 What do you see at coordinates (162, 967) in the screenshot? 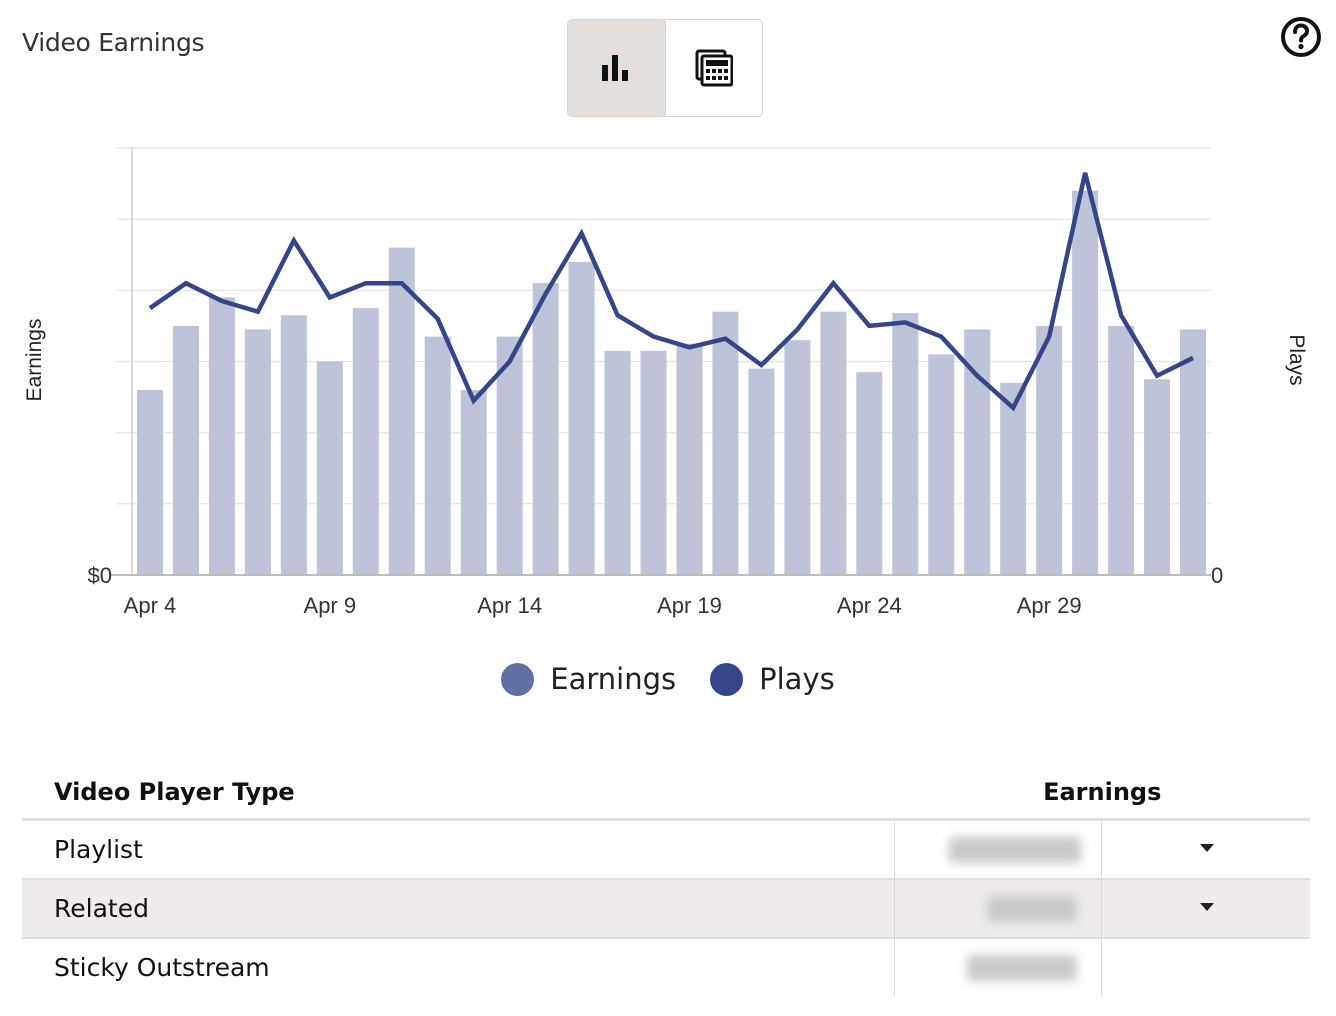
I see `player-type-cell: Sticky Outstream` at bounding box center [162, 967].